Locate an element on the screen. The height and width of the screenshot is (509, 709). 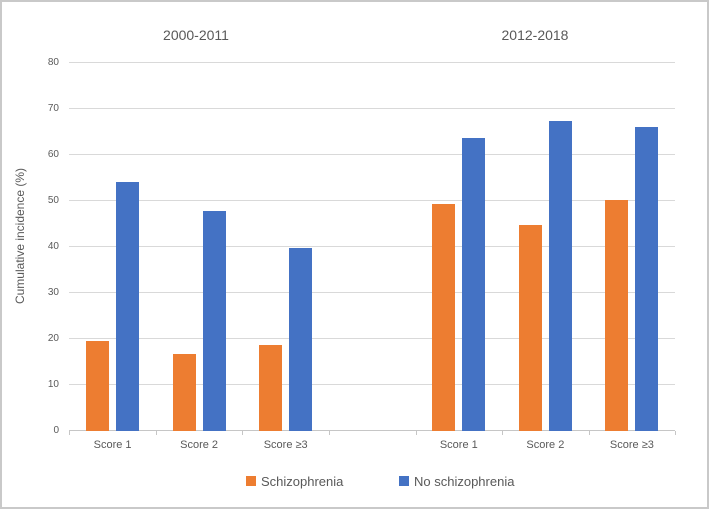
legend-swatch-schizophrenia-icon is located at coordinates (251, 481).